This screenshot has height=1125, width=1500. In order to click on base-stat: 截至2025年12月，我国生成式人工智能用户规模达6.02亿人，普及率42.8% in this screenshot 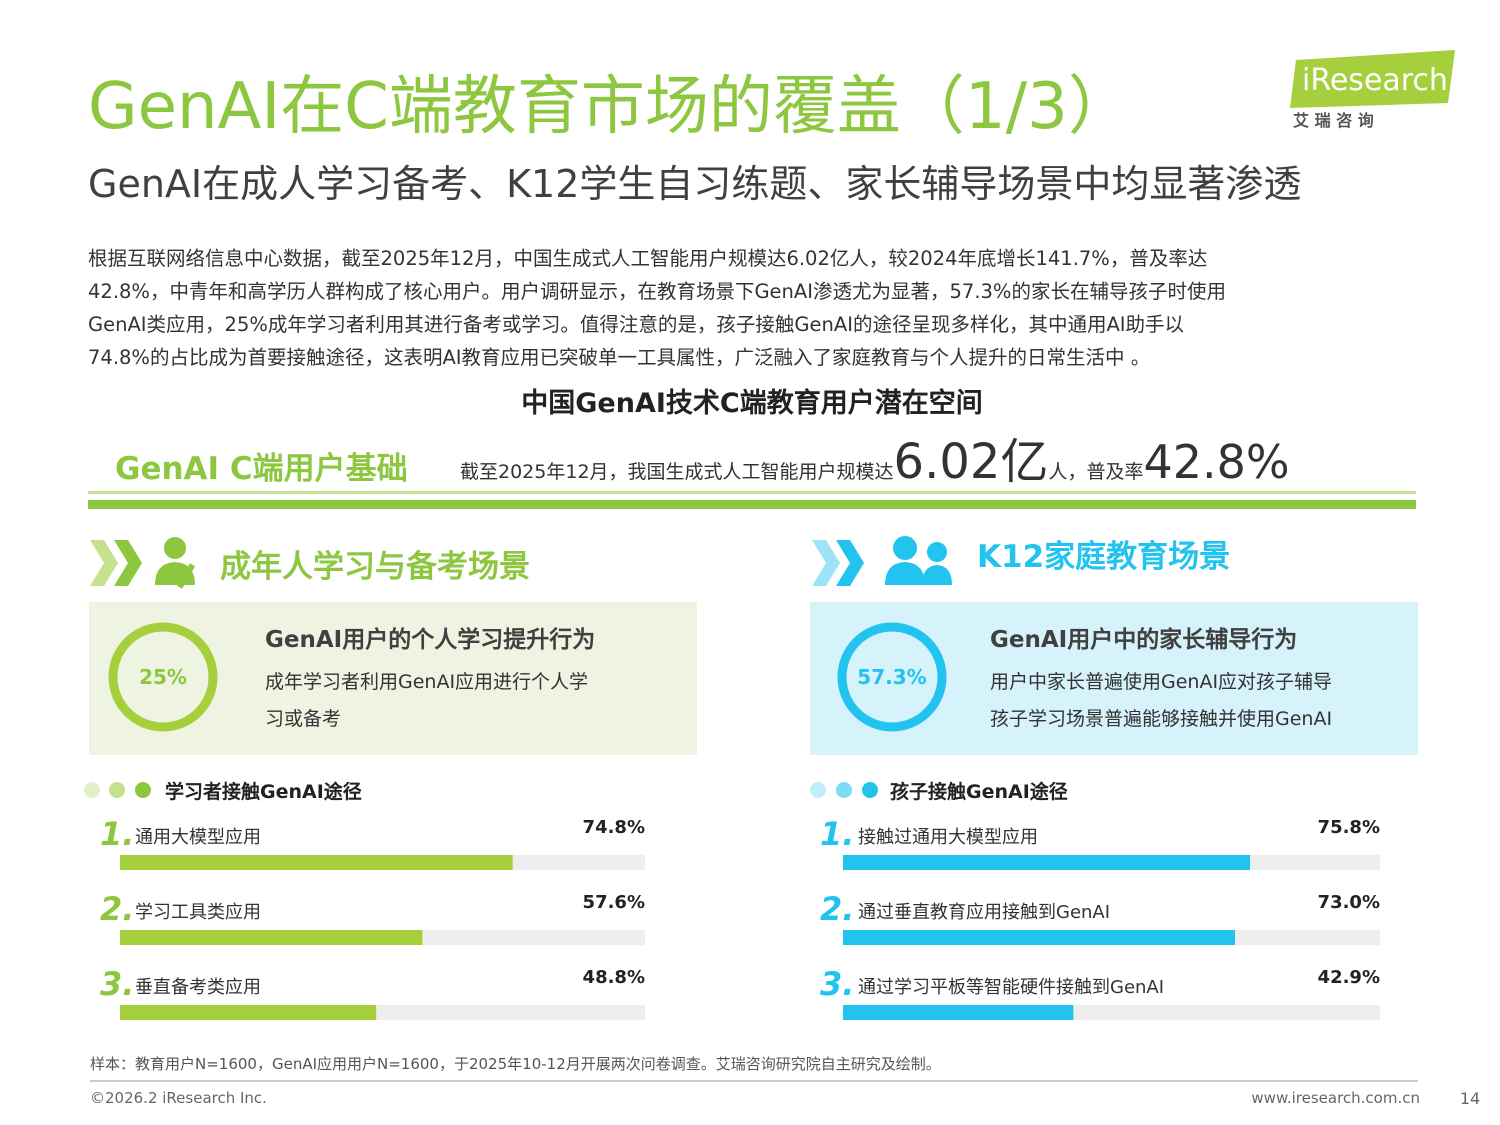, I will do `click(875, 462)`.